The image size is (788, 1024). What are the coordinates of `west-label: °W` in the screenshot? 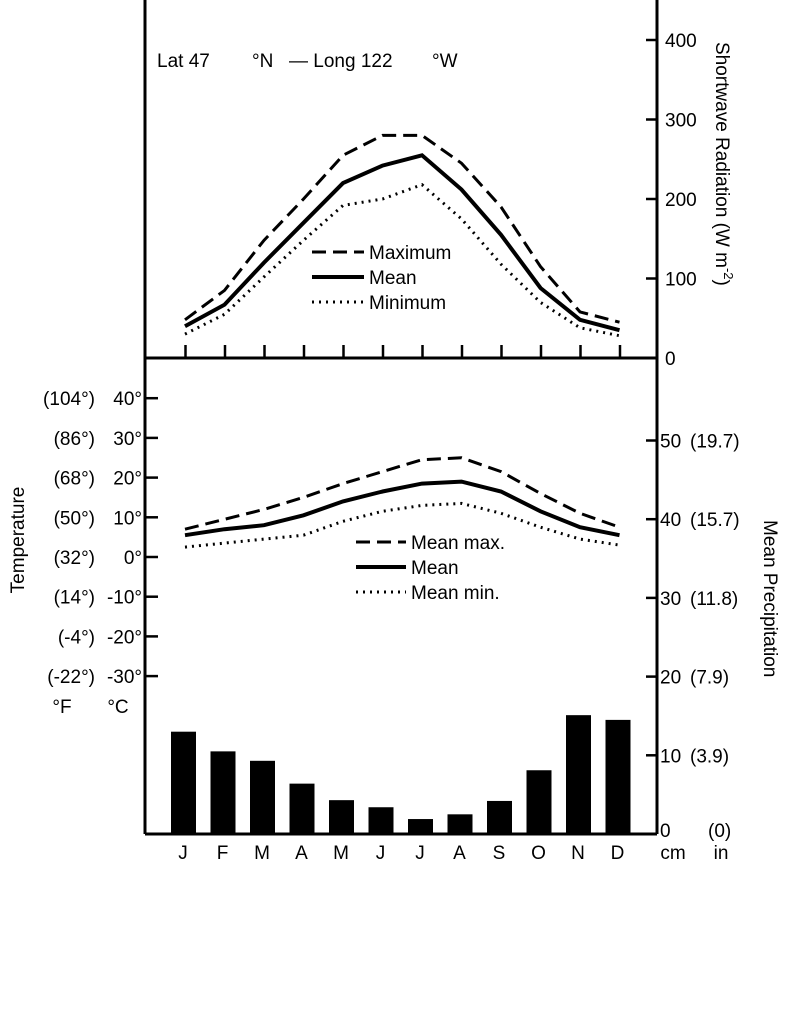 It's located at (445, 61).